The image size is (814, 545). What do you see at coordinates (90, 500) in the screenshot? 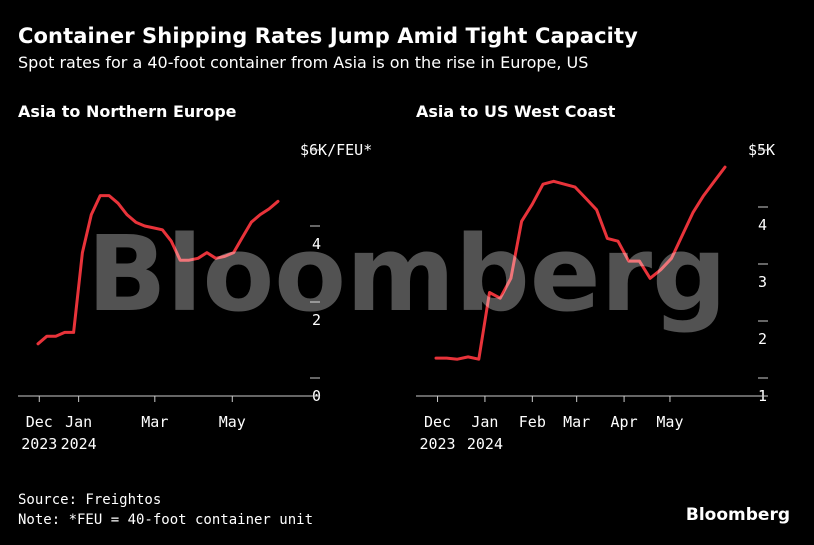
I see `source-note: Source: Freightos` at bounding box center [90, 500].